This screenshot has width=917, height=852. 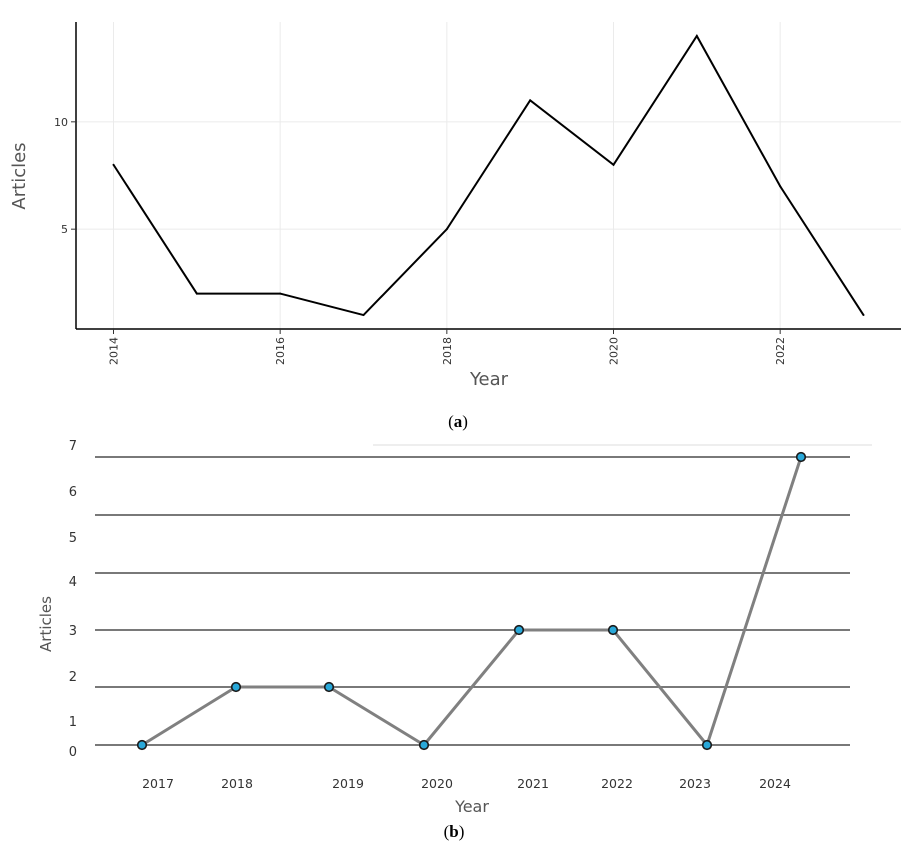 What do you see at coordinates (61, 122) in the screenshot?
I see `chart-a-y-tick-label: 10` at bounding box center [61, 122].